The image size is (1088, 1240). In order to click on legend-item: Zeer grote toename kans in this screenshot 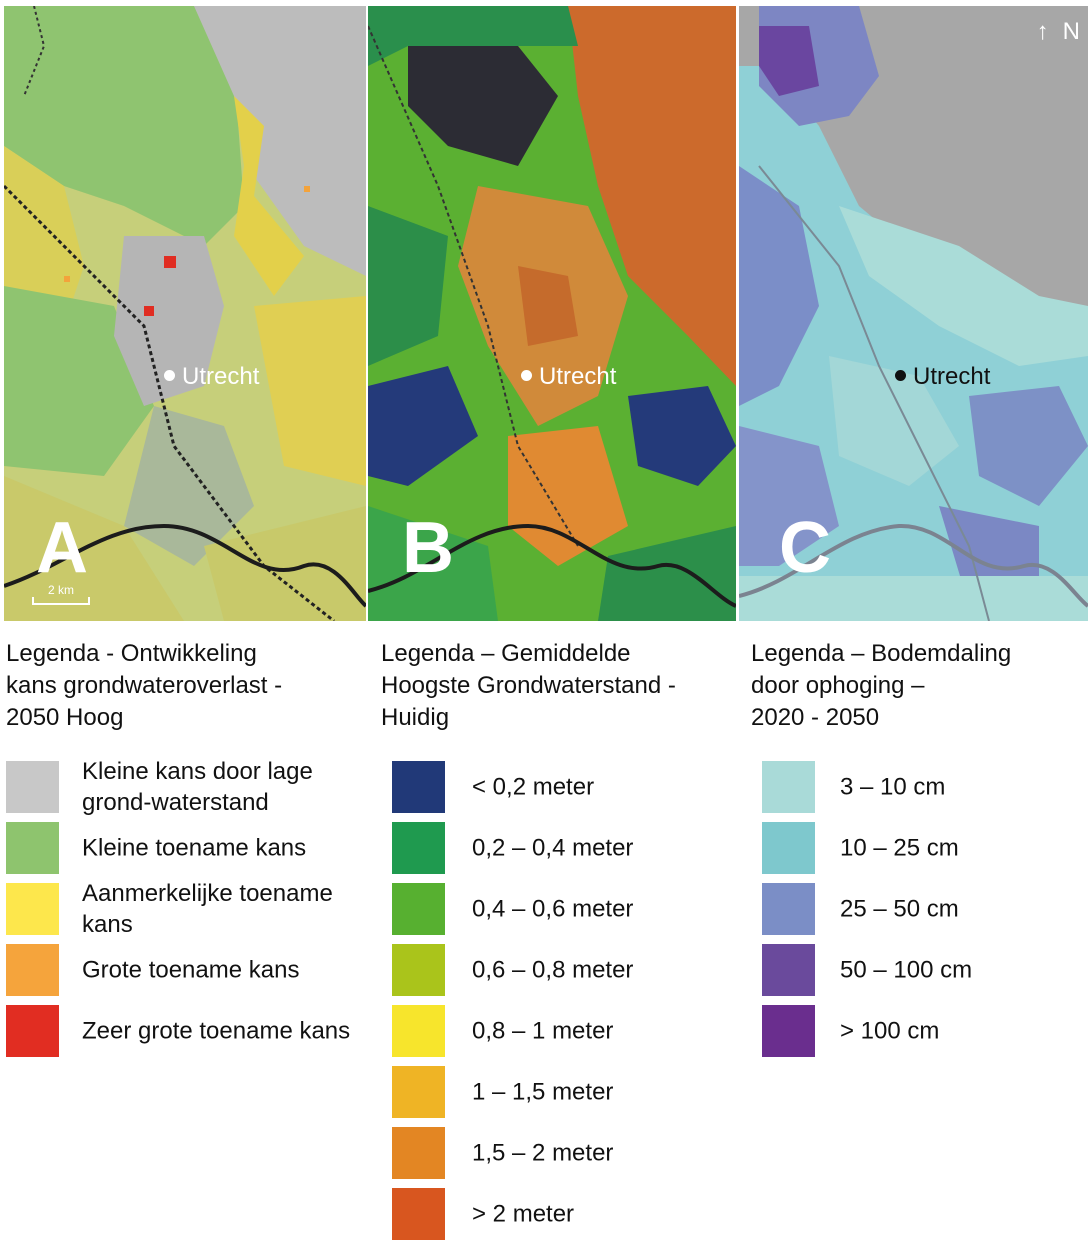, I will do `click(191, 1031)`.